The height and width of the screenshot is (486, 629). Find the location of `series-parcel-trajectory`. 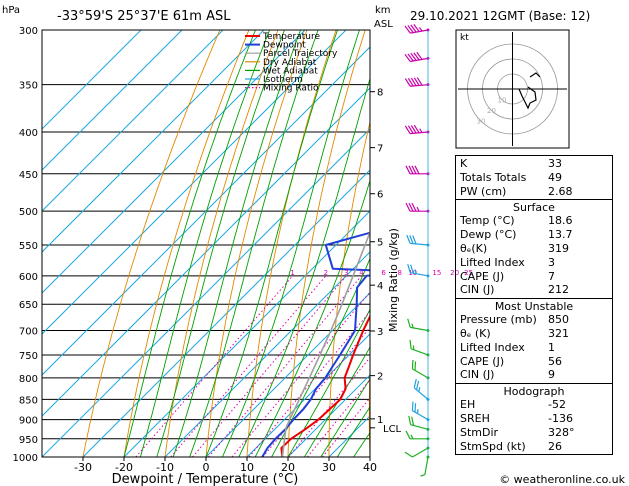

series-parcel-trajectory is located at coordinates (325, 343).